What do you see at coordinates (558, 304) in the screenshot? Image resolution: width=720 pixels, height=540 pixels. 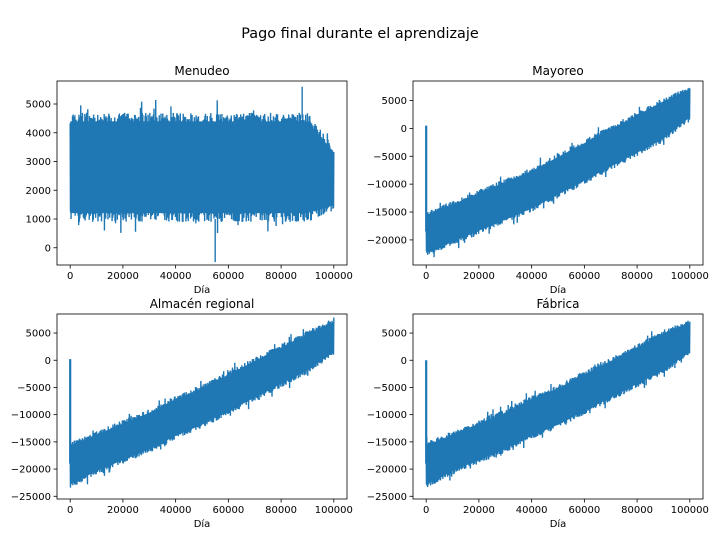 I see `subplot-title: Fábrica` at bounding box center [558, 304].